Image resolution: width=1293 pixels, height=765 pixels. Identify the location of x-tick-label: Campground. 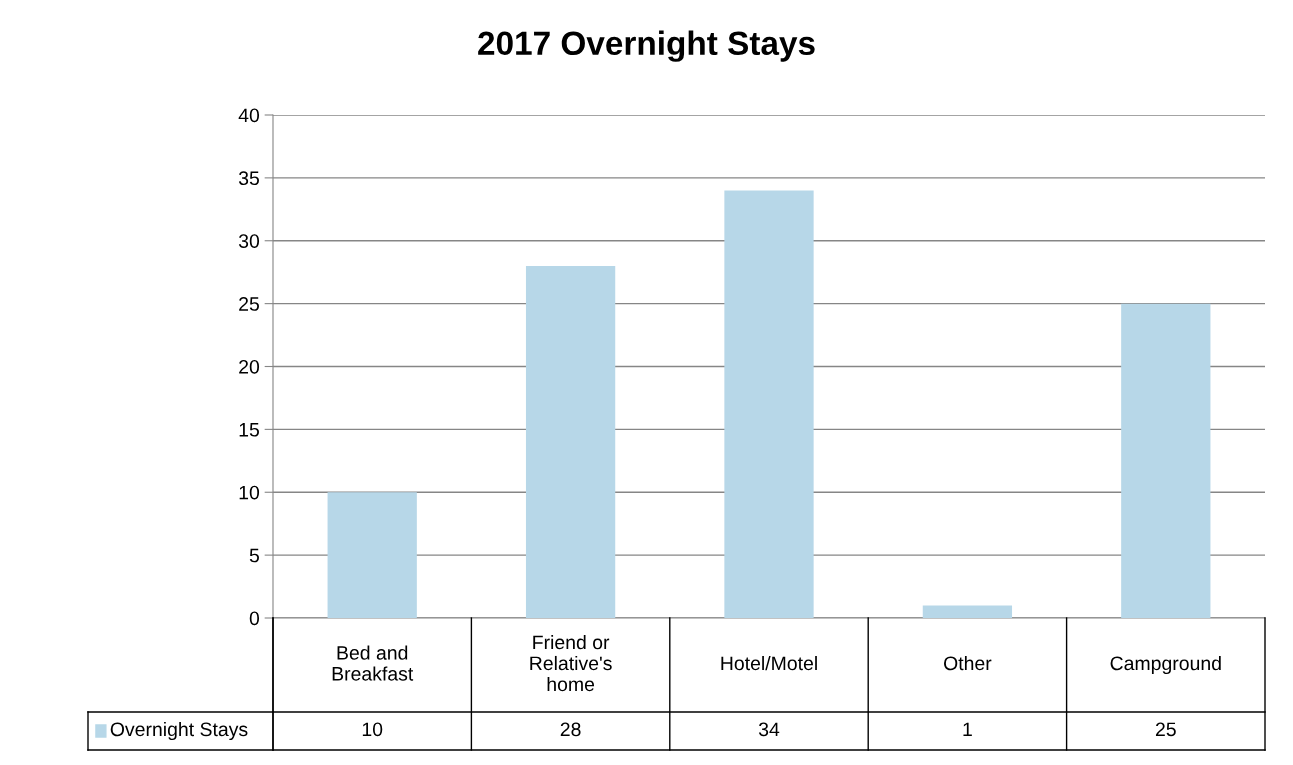
(1165, 665).